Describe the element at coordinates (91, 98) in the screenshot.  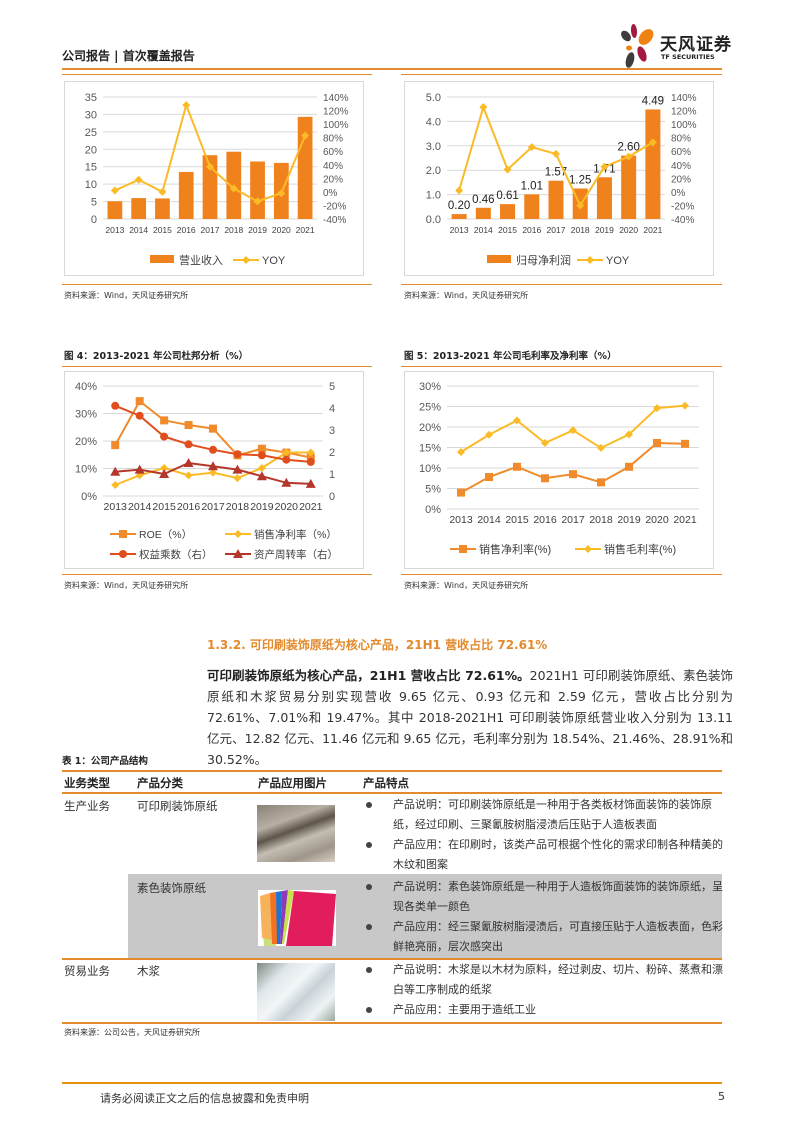
I see `svg-text: 35` at that location.